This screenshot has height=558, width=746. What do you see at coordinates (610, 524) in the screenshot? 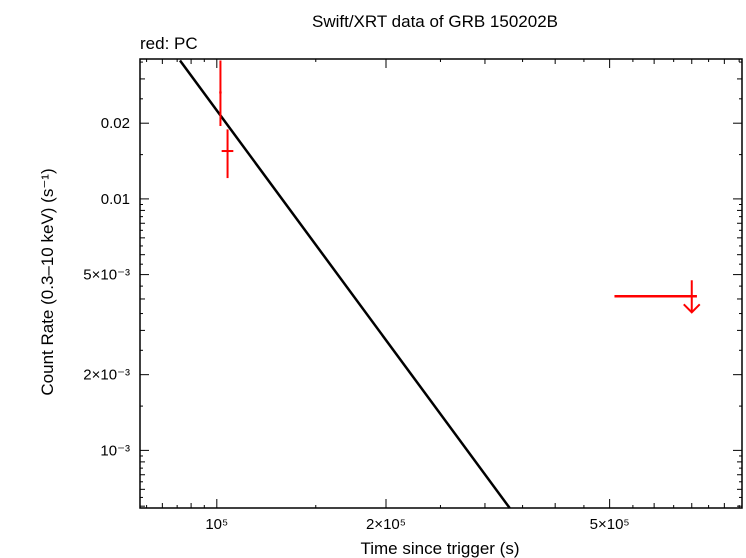
I see `x-tick-label: 5×10⁵` at bounding box center [610, 524].